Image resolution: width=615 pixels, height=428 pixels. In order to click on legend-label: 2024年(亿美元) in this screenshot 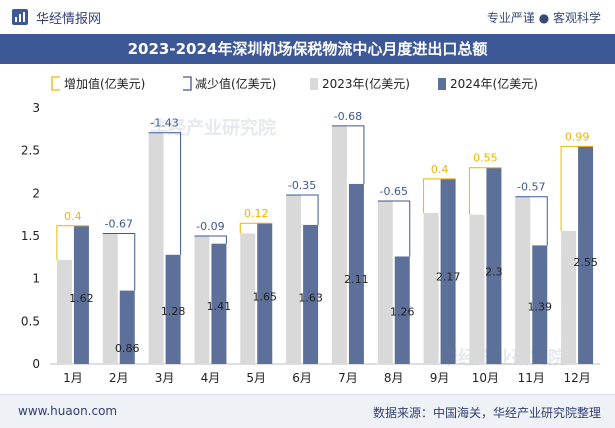, I will do `click(494, 83)`.